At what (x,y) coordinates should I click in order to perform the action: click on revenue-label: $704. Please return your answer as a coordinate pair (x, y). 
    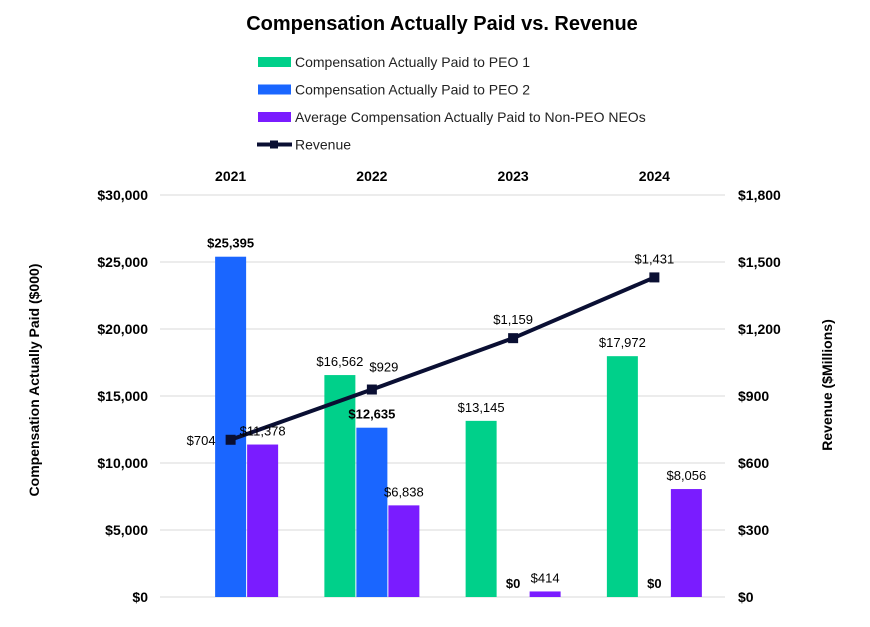
    Looking at the image, I should click on (201, 440).